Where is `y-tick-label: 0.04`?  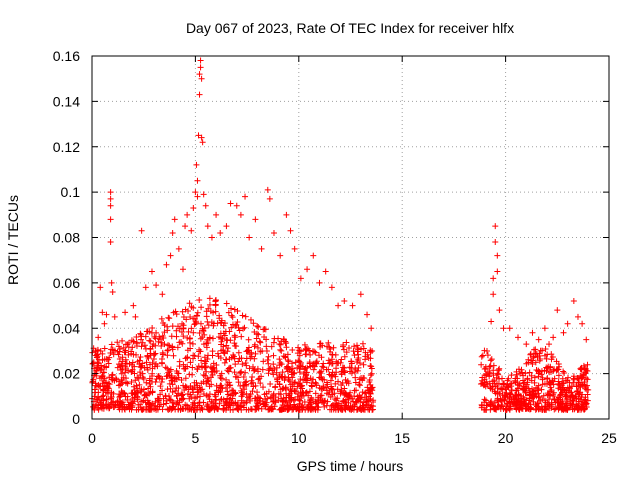
y-tick-label: 0.04 is located at coordinates (66, 328).